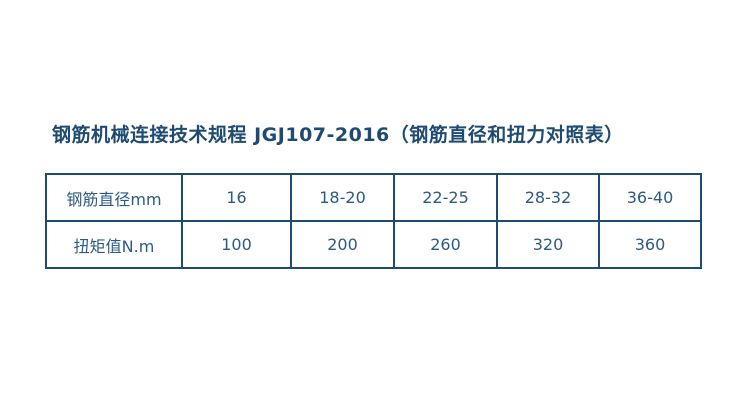 Image resolution: width=750 pixels, height=408 pixels. I want to click on row-header: 钢筋直径mm, so click(114, 197).